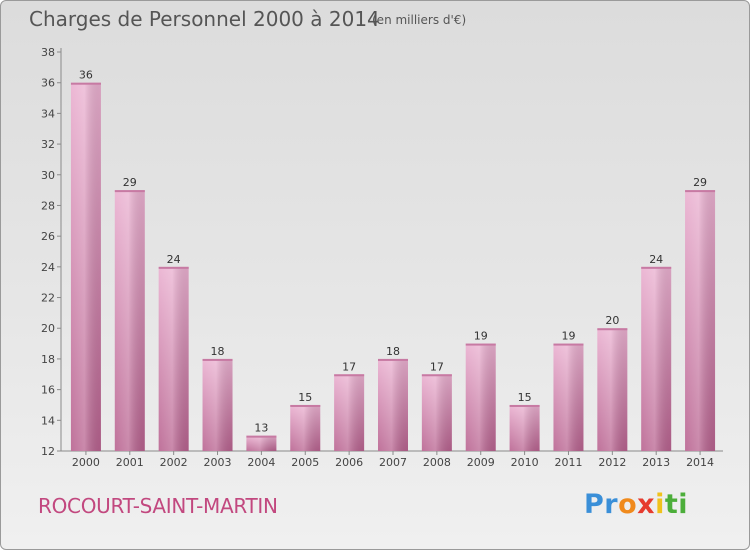  I want to click on bar-value-label: 36, so click(86, 75).